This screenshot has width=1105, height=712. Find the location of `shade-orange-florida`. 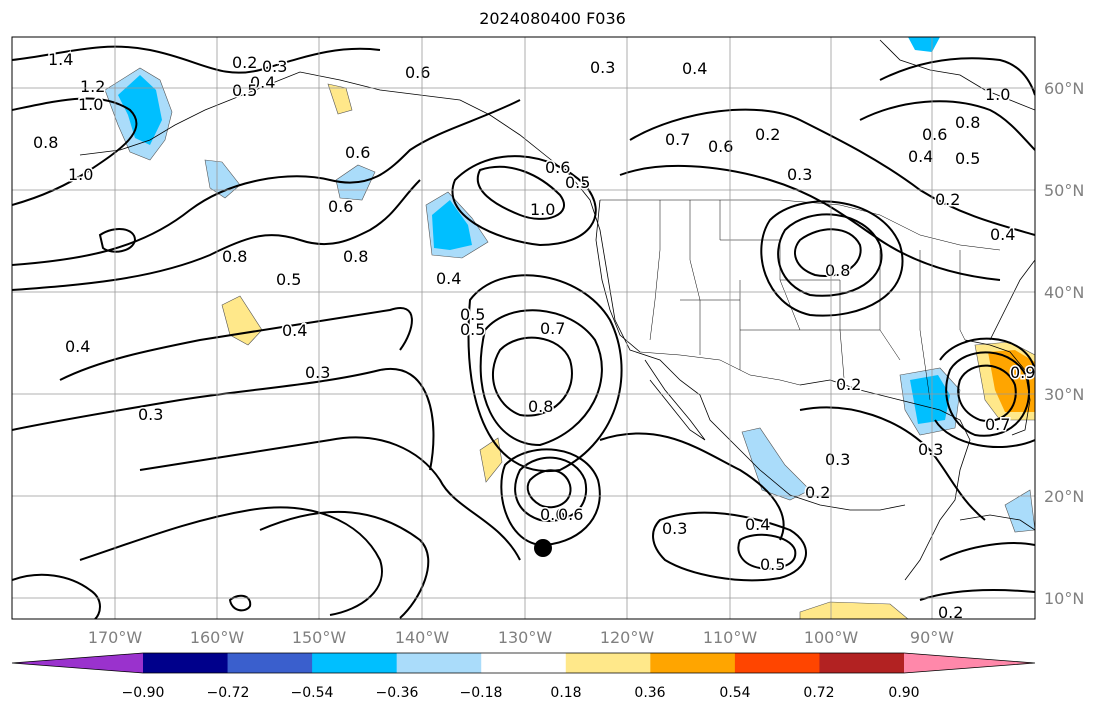

shade-orange-florida is located at coordinates (1011, 381).